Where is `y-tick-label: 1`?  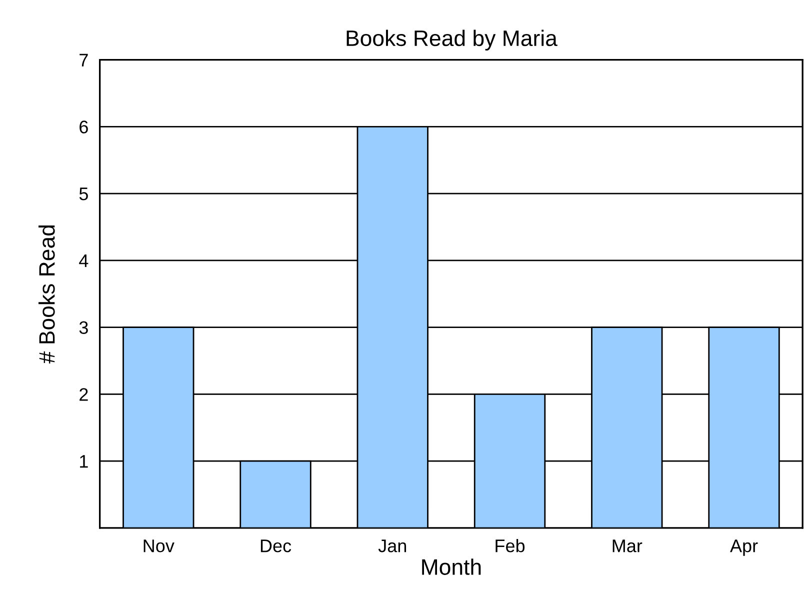
y-tick-label: 1 is located at coordinates (84, 461).